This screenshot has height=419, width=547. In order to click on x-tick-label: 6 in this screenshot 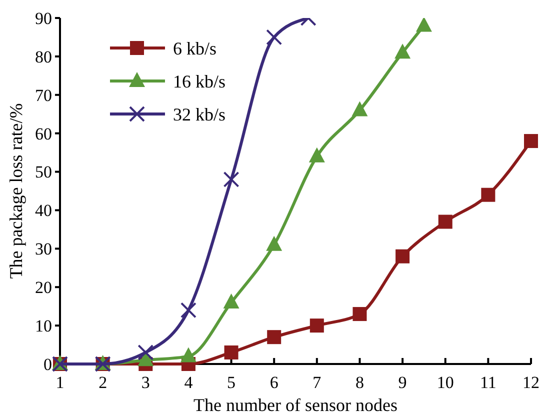, I will do `click(274, 382)`.